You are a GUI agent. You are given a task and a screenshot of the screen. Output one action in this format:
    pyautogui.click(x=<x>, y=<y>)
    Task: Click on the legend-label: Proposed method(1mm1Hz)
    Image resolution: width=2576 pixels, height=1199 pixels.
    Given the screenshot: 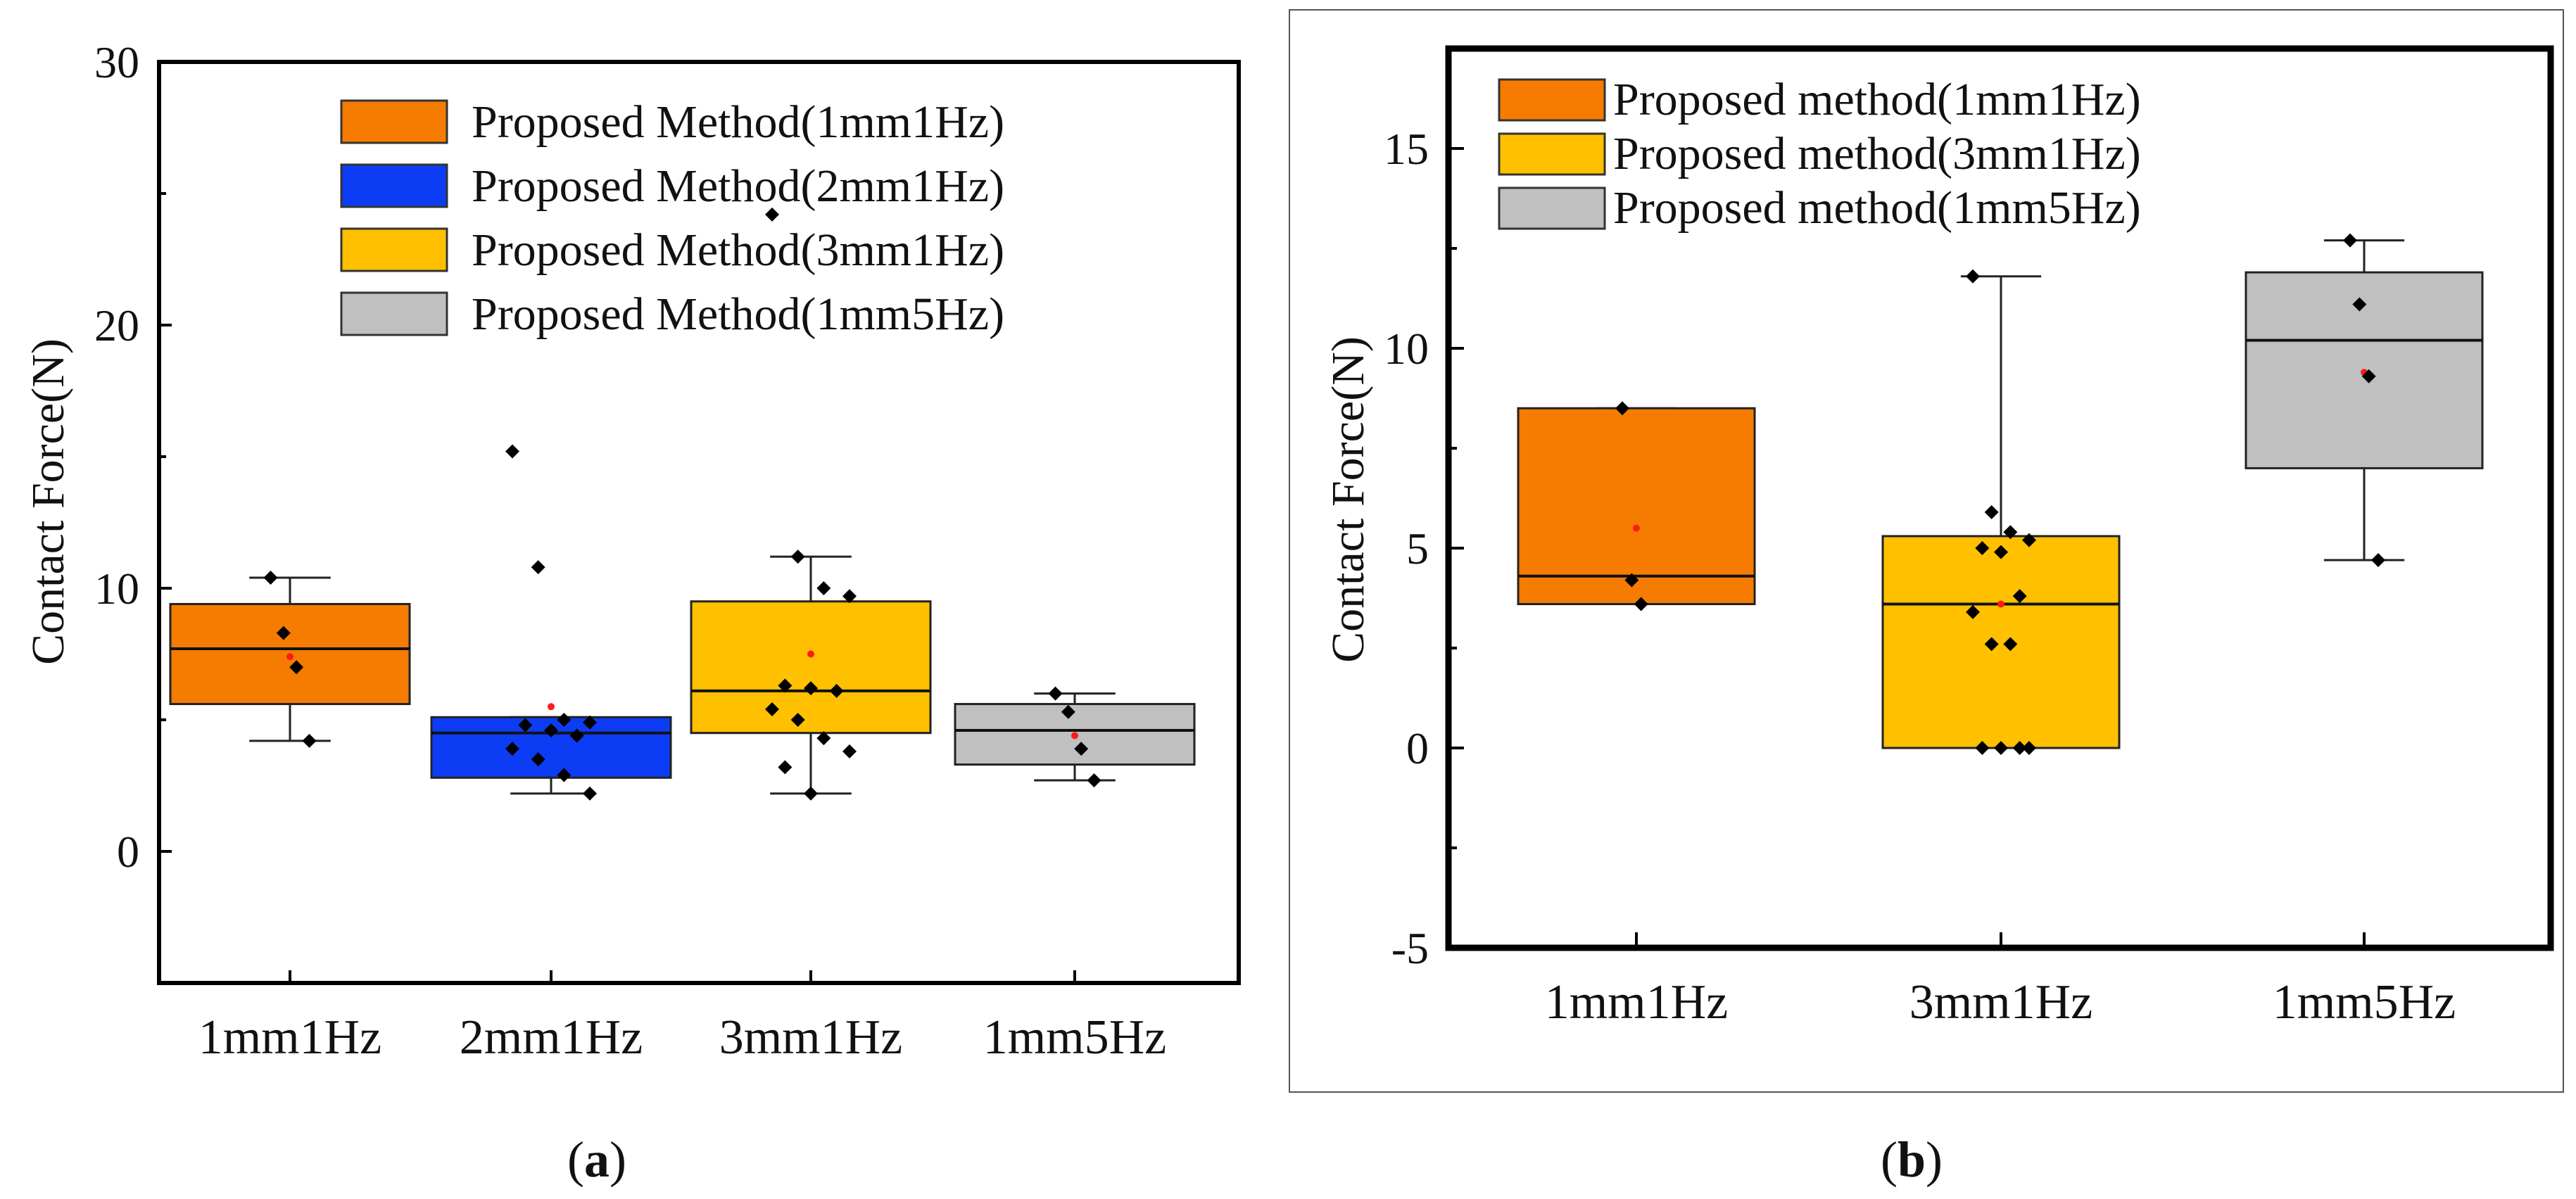 What is the action you would take?
    pyautogui.click(x=1877, y=99)
    